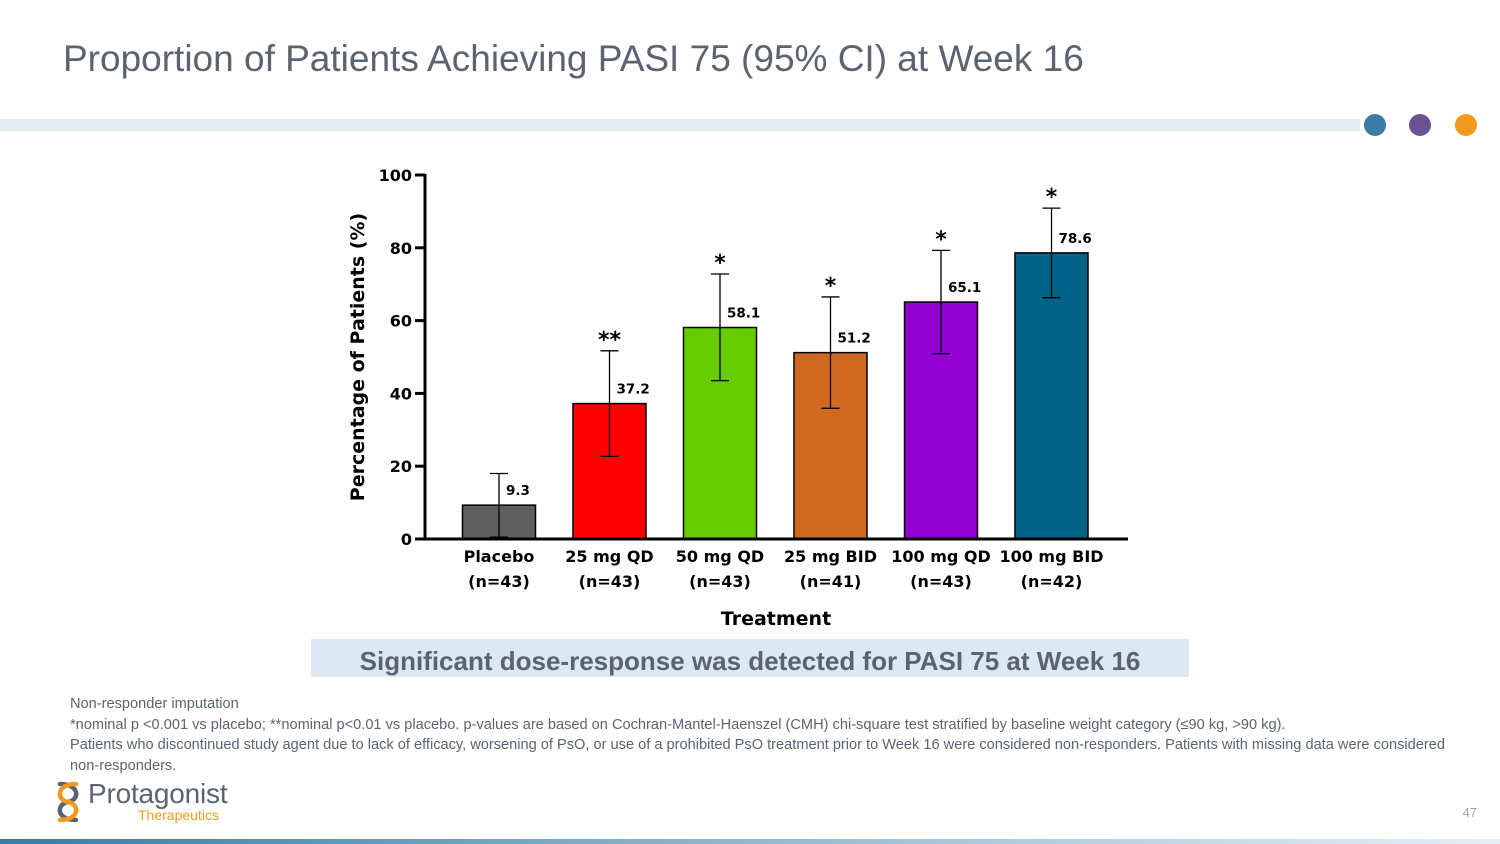 The width and height of the screenshot is (1500, 844). Describe the element at coordinates (1051, 556) in the screenshot. I see `x-tick-label-5: 100 mg BID` at that location.